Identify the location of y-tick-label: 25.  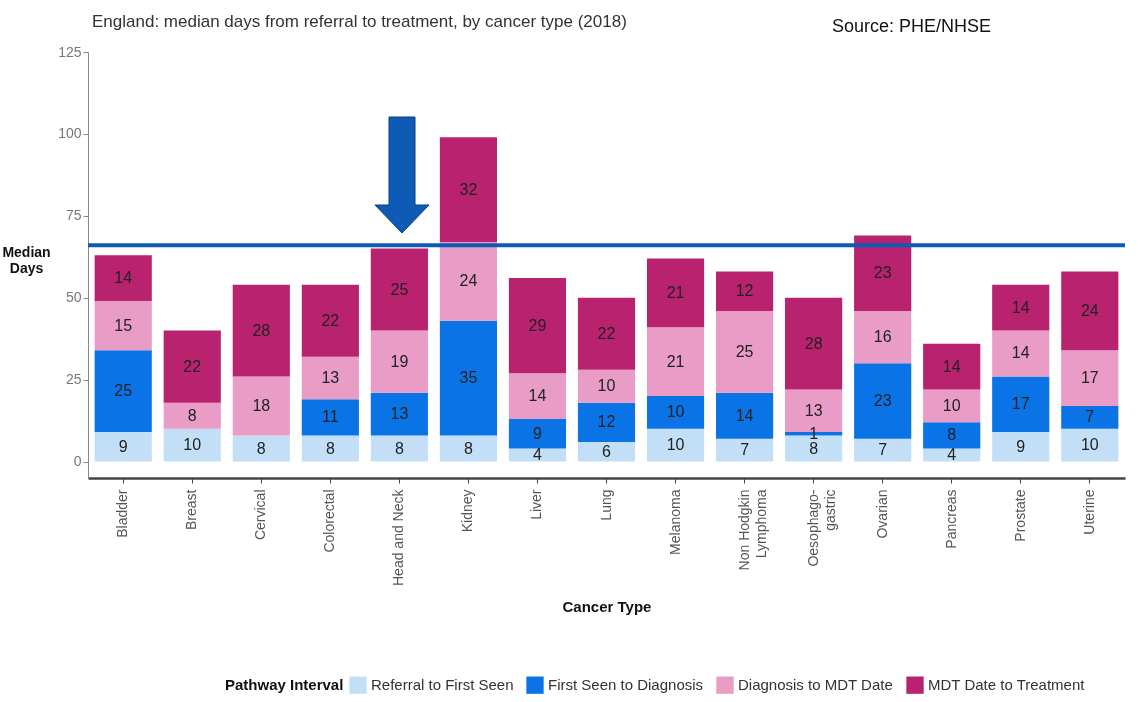
(73, 379).